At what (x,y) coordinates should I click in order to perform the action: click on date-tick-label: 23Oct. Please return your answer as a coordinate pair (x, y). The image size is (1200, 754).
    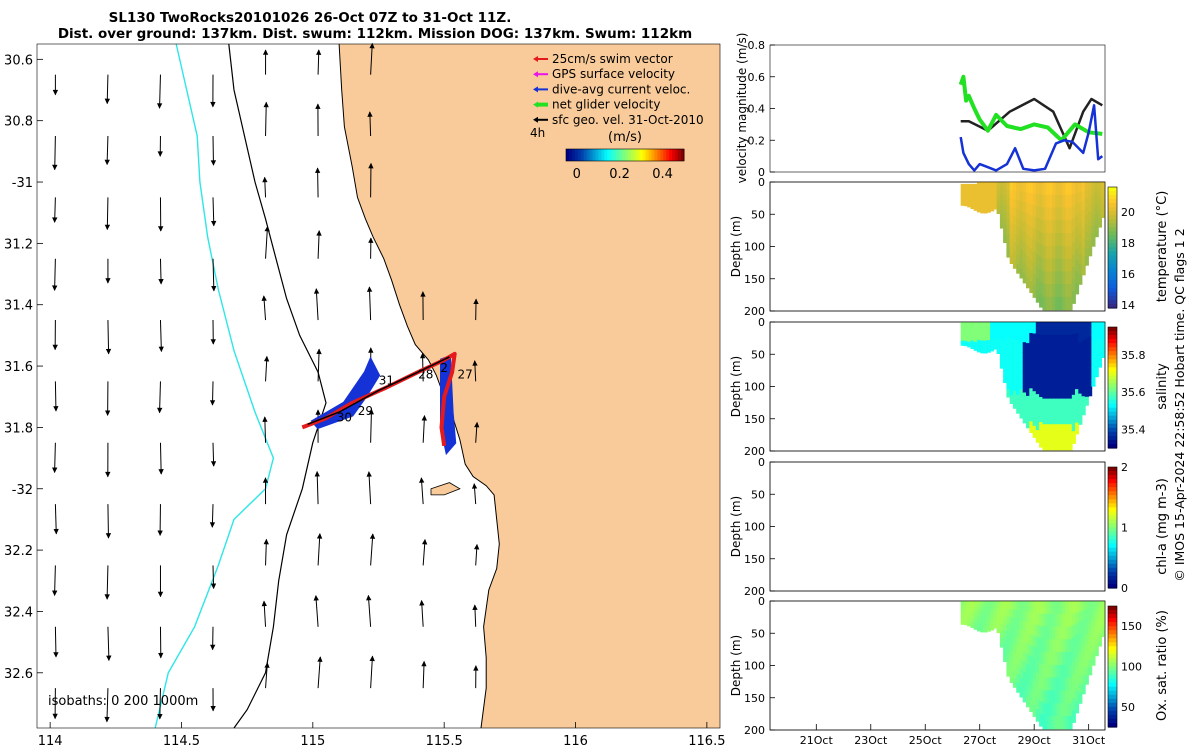
    Looking at the image, I should click on (871, 740).